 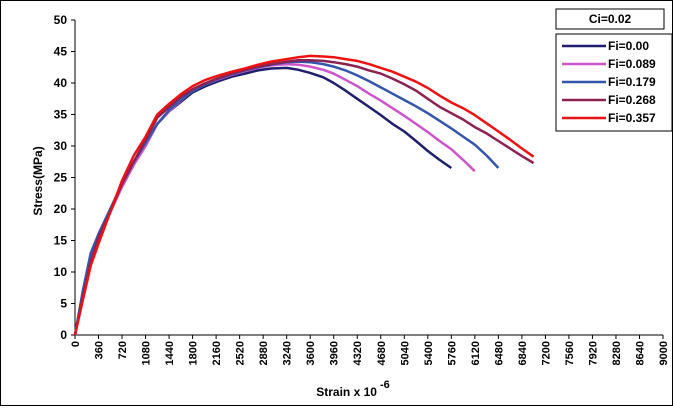 What do you see at coordinates (217, 353) in the screenshot?
I see `x-tick-label: 2160` at bounding box center [217, 353].